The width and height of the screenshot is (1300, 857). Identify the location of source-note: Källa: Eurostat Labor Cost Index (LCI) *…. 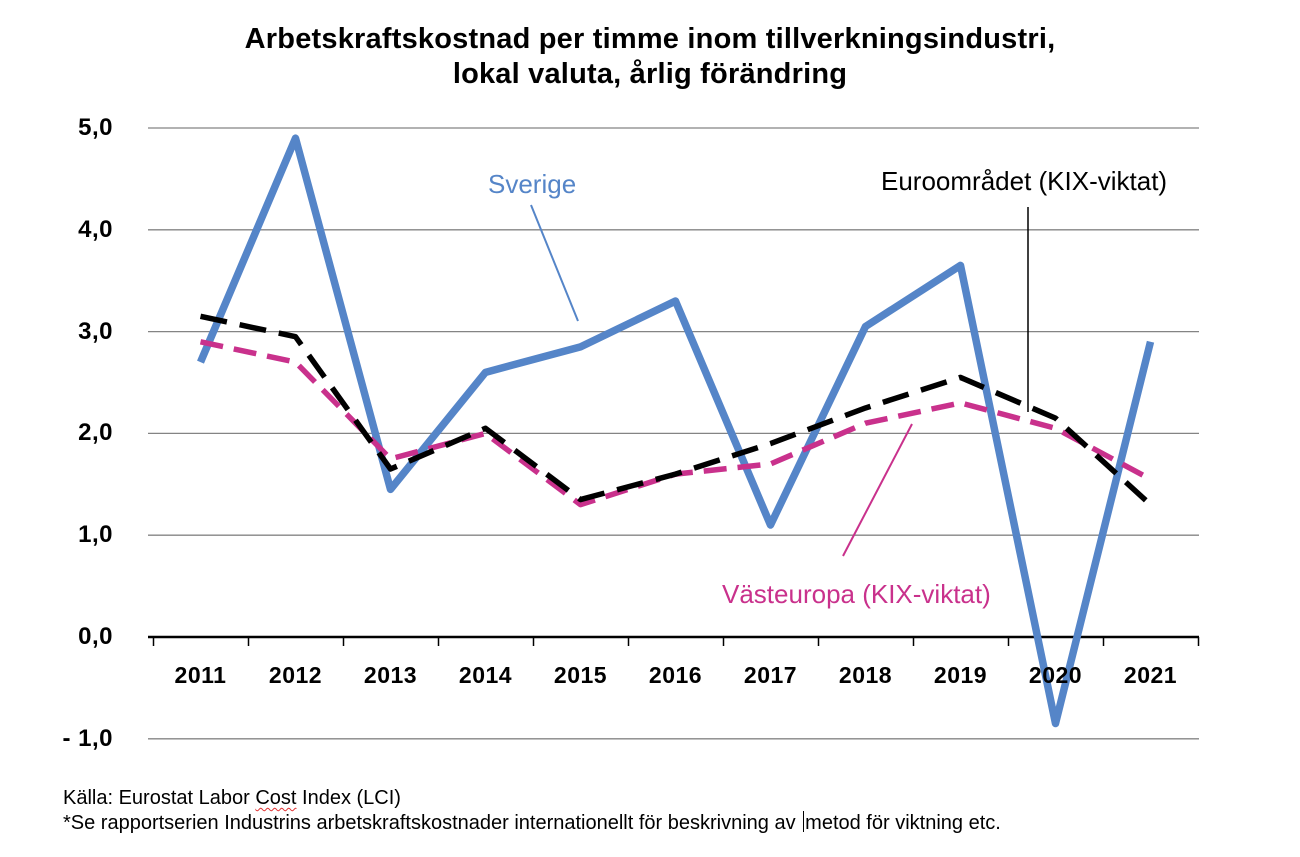
(532, 811).